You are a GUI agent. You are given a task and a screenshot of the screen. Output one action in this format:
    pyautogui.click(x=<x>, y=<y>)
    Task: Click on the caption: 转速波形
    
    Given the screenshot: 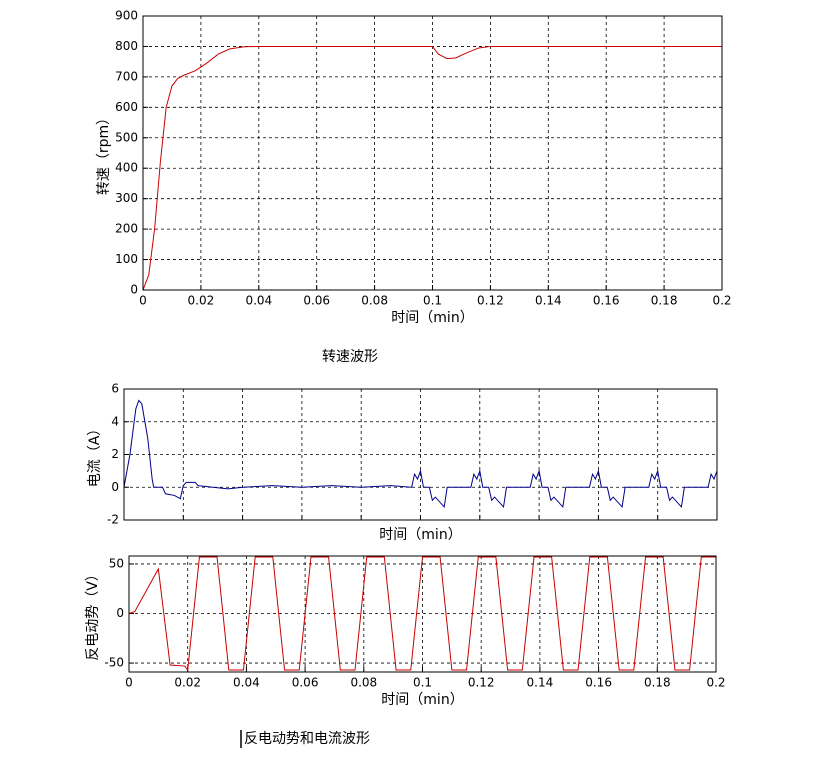 What is the action you would take?
    pyautogui.click(x=350, y=357)
    